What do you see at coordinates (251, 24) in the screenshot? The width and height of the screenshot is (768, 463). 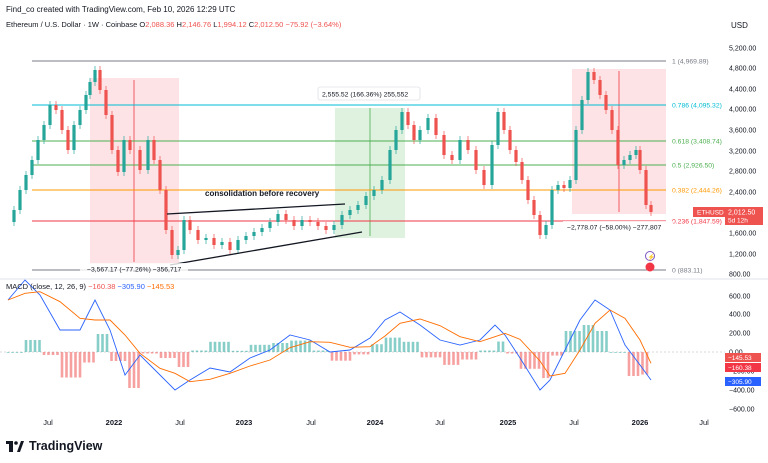 I see `close-label: C` at bounding box center [251, 24].